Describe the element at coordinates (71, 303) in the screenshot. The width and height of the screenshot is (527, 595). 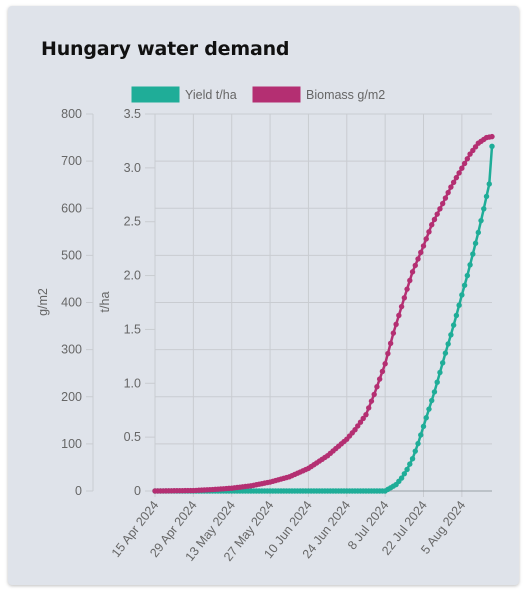
I see `y-left-tick-label: 400` at that location.